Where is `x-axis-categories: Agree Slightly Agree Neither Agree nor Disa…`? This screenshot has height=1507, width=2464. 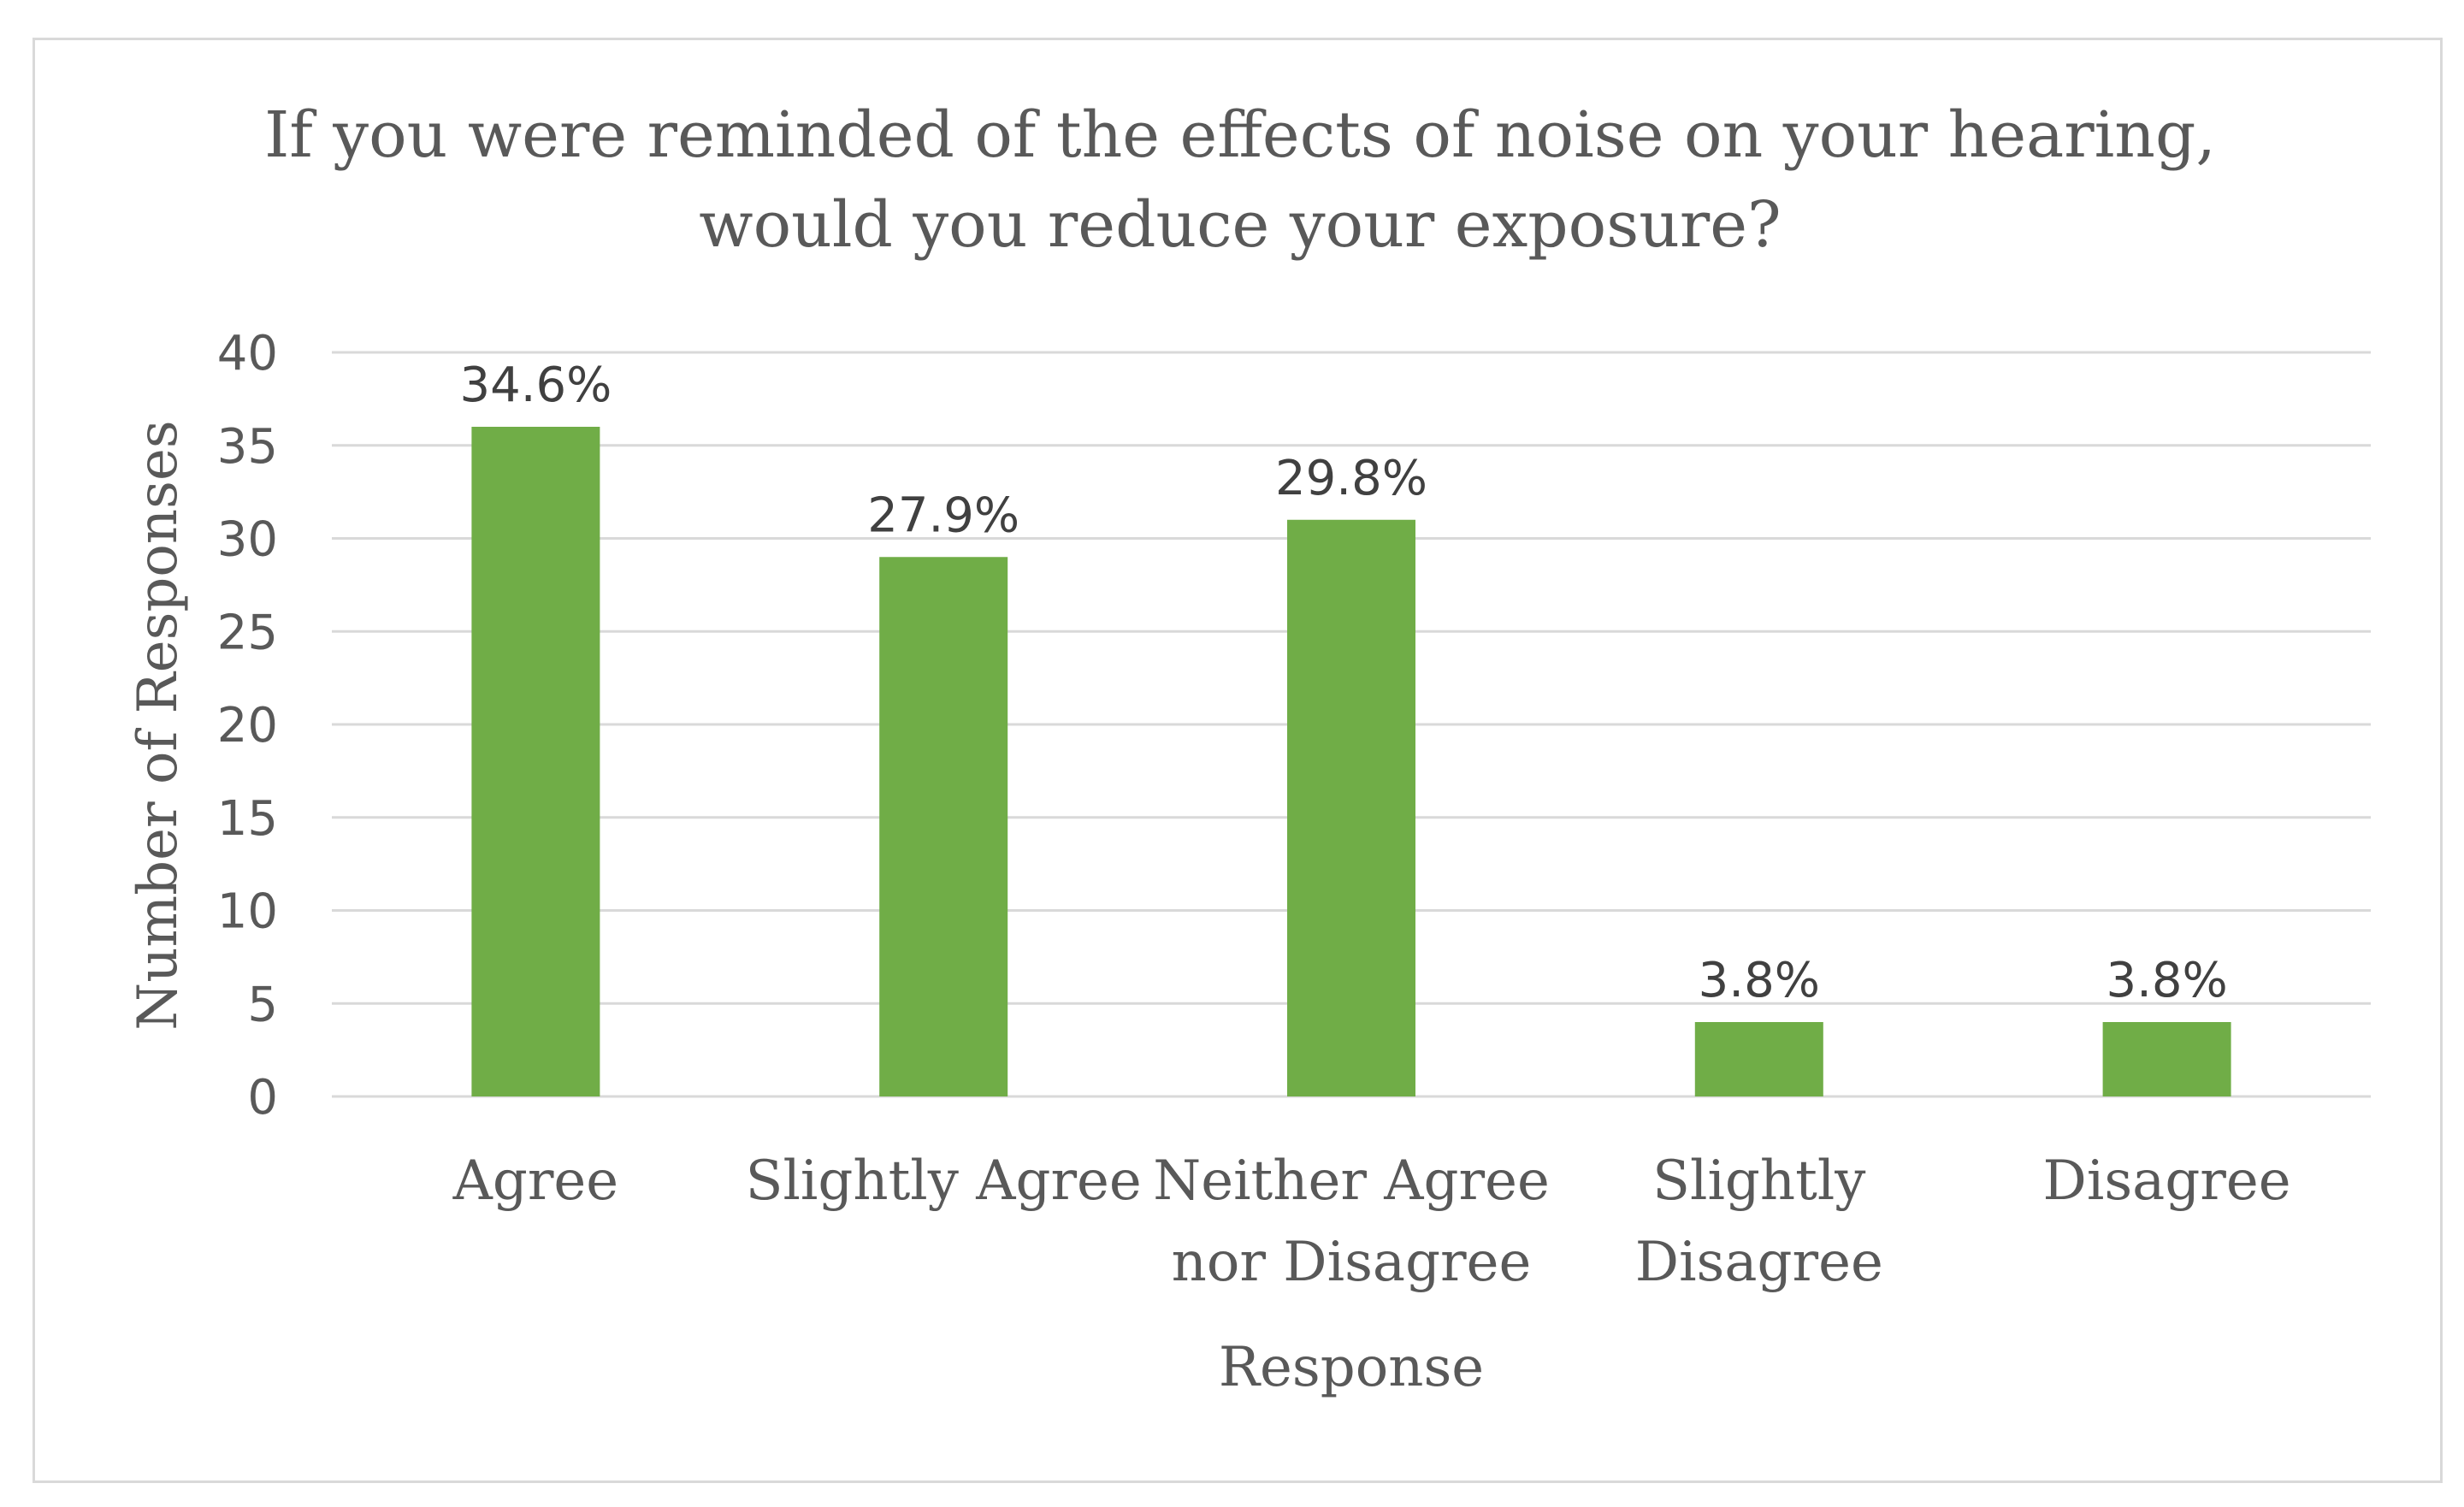
x-axis-categories: Agree Slightly Agree Neither Agree nor Disa… is located at coordinates (1371, 1221).